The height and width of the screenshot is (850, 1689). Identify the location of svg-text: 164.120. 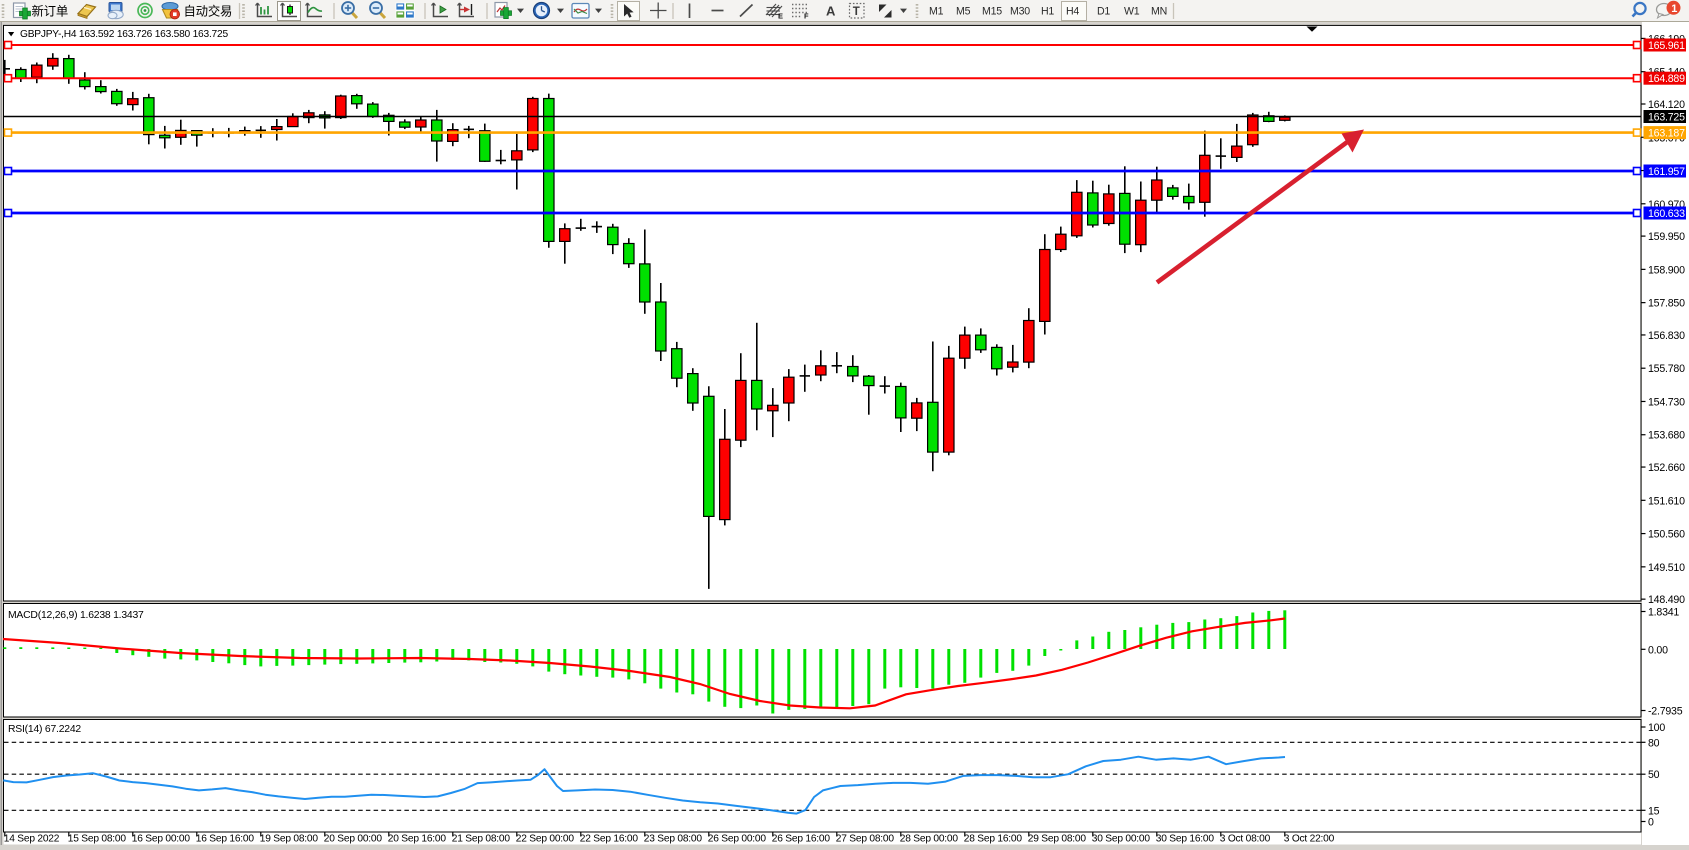
(1666, 105).